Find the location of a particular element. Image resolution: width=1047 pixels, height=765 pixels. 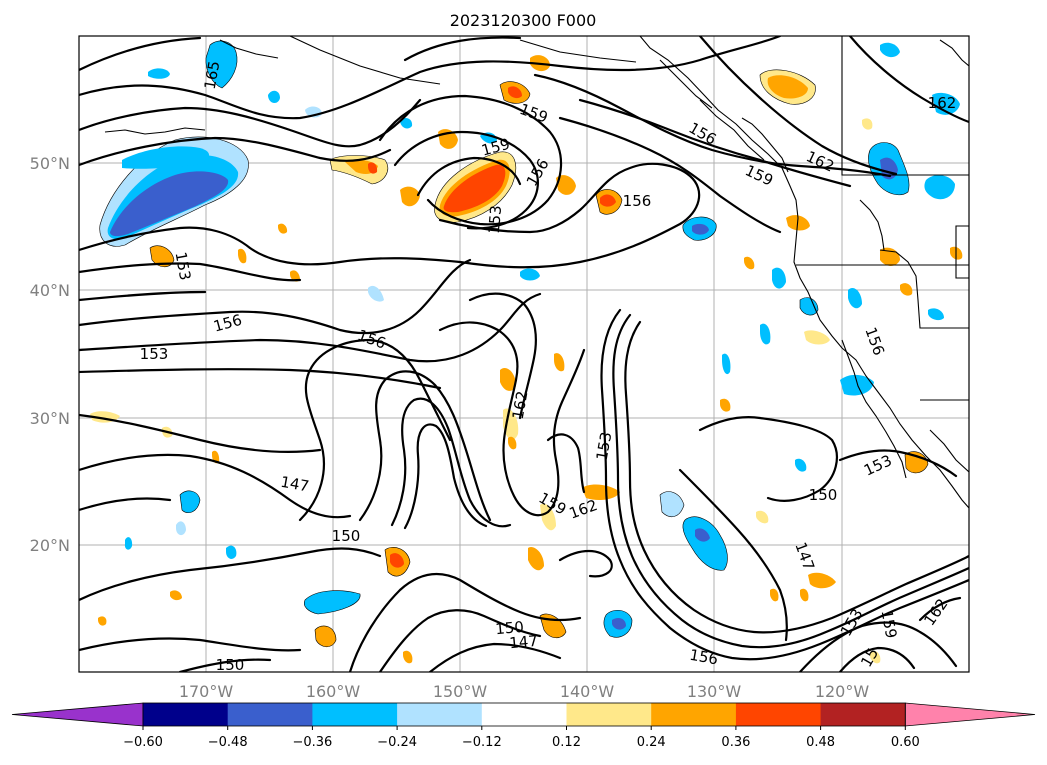

colorbar-tick-label: −0.12 is located at coordinates (482, 742).